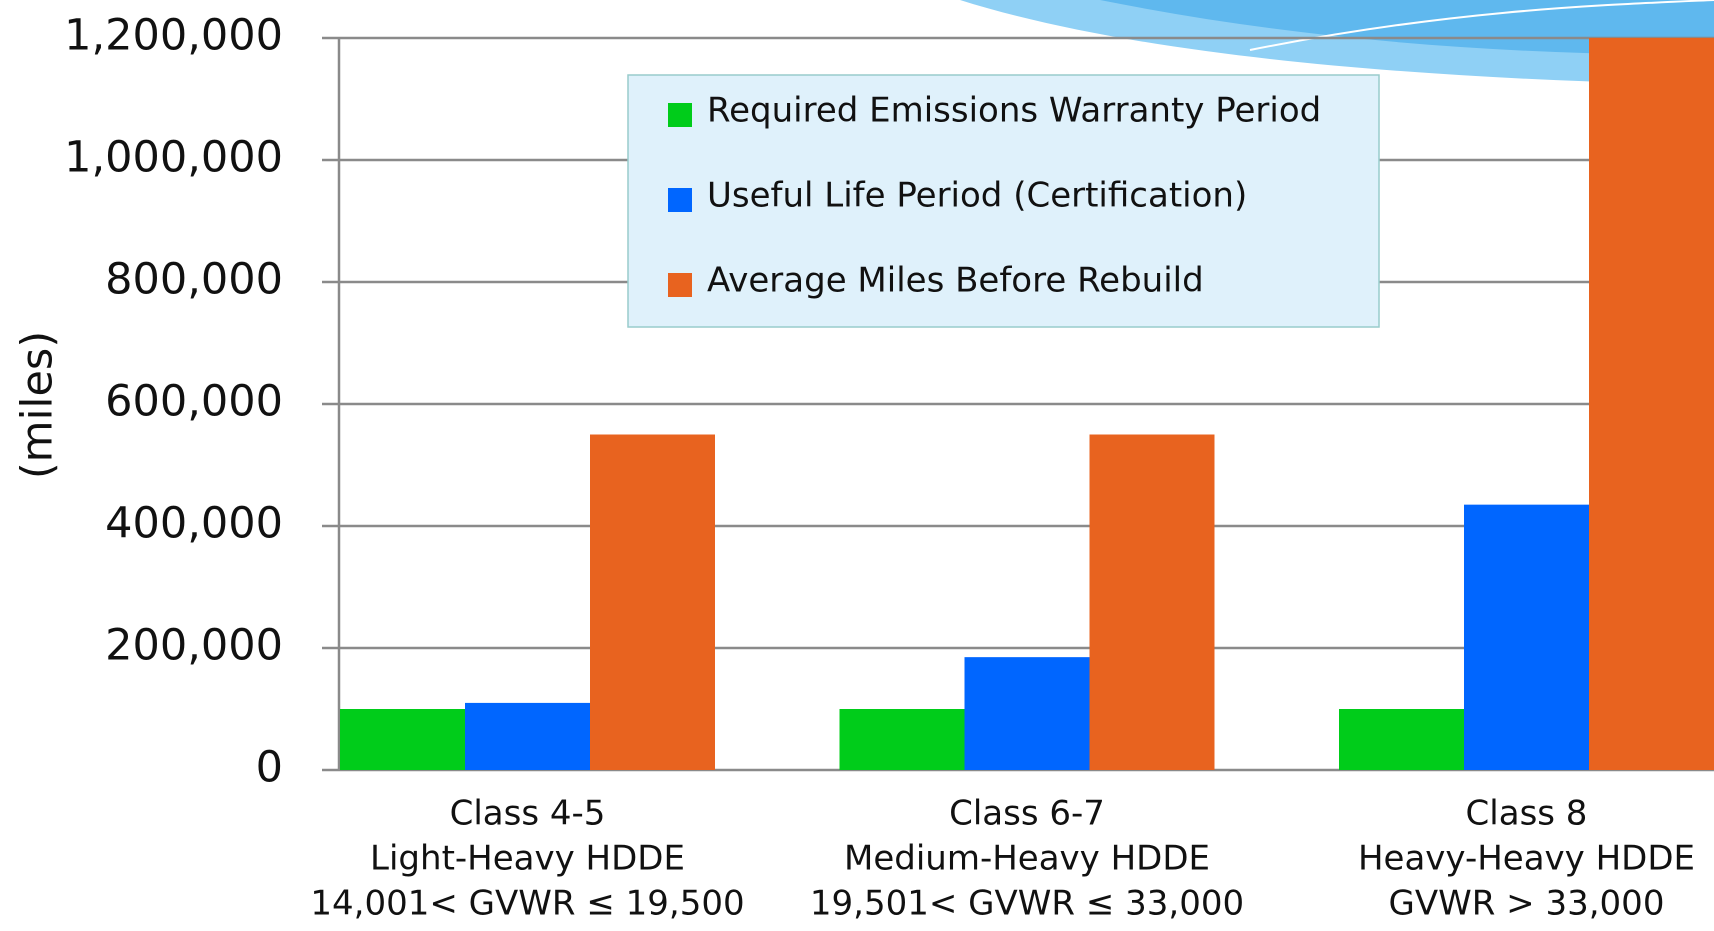 This screenshot has width=1714, height=931. Describe the element at coordinates (194, 524) in the screenshot. I see `y-tick-label: 400,000` at that location.